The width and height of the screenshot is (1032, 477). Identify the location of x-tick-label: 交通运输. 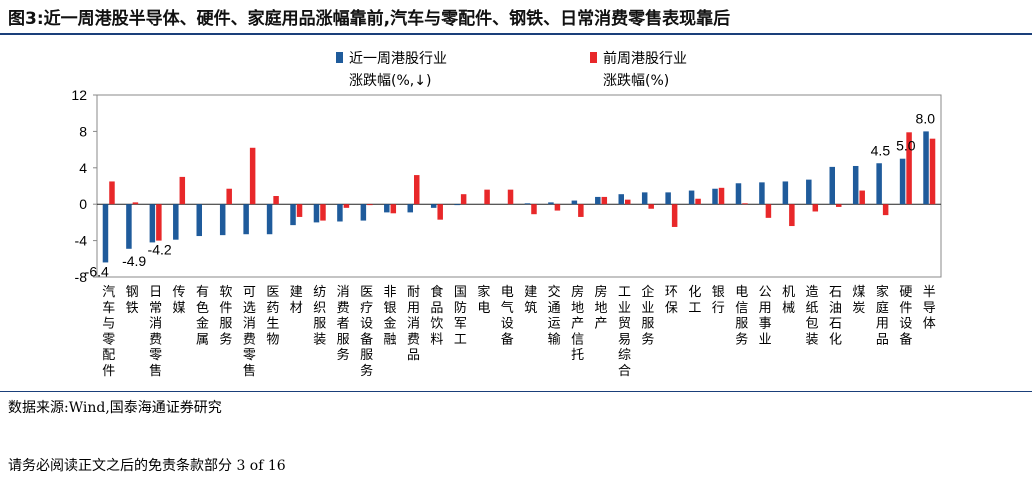
(554, 315).